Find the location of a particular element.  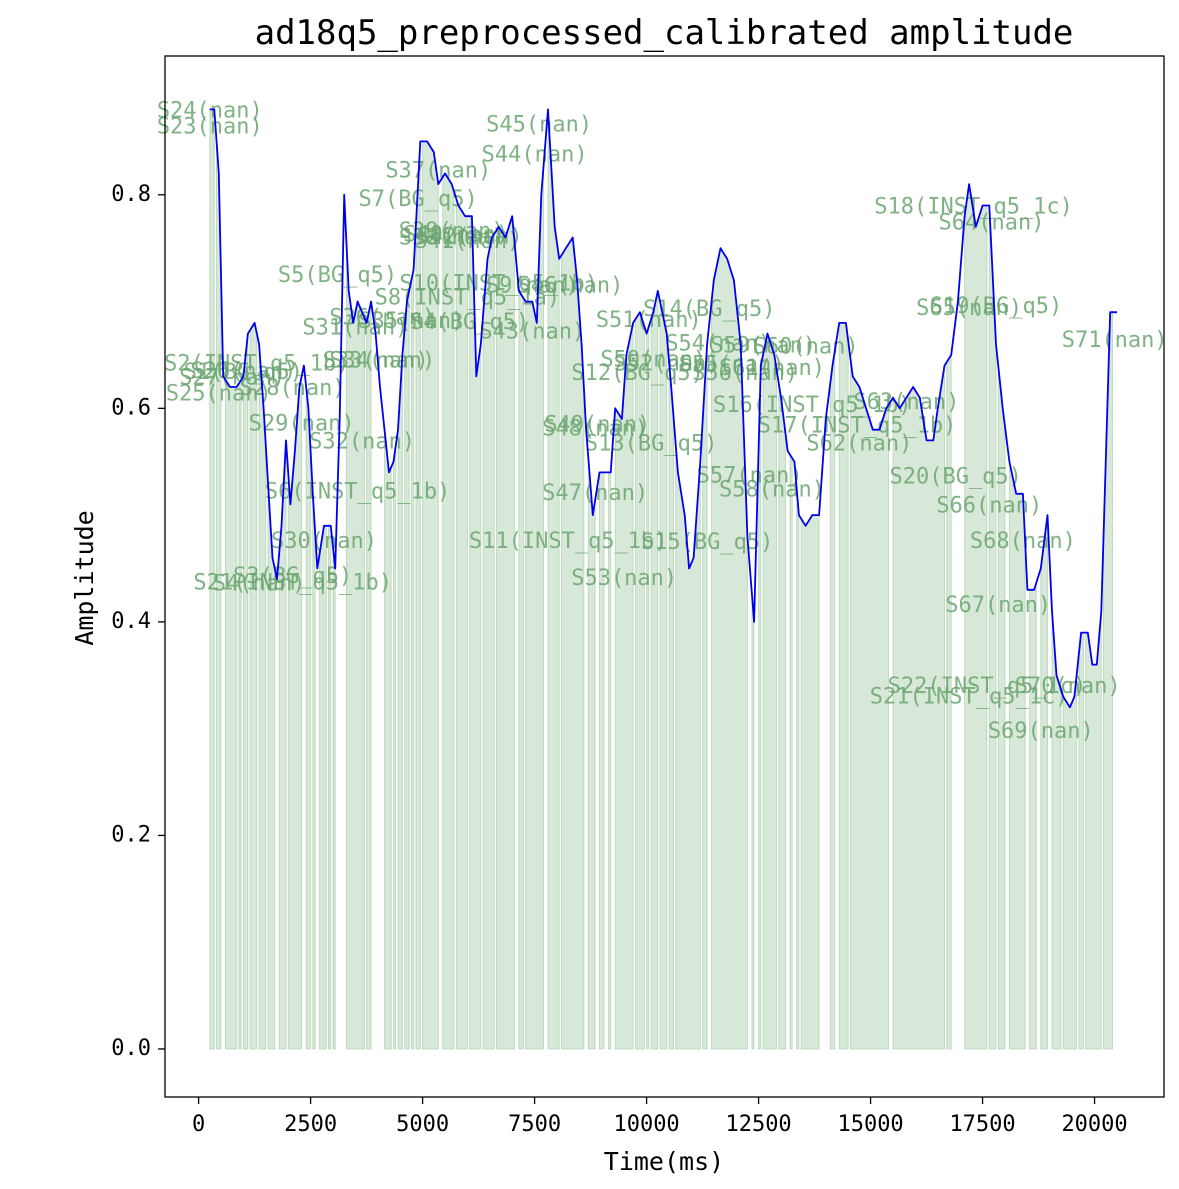

segment-label: S31(nan) is located at coordinates (355, 327).